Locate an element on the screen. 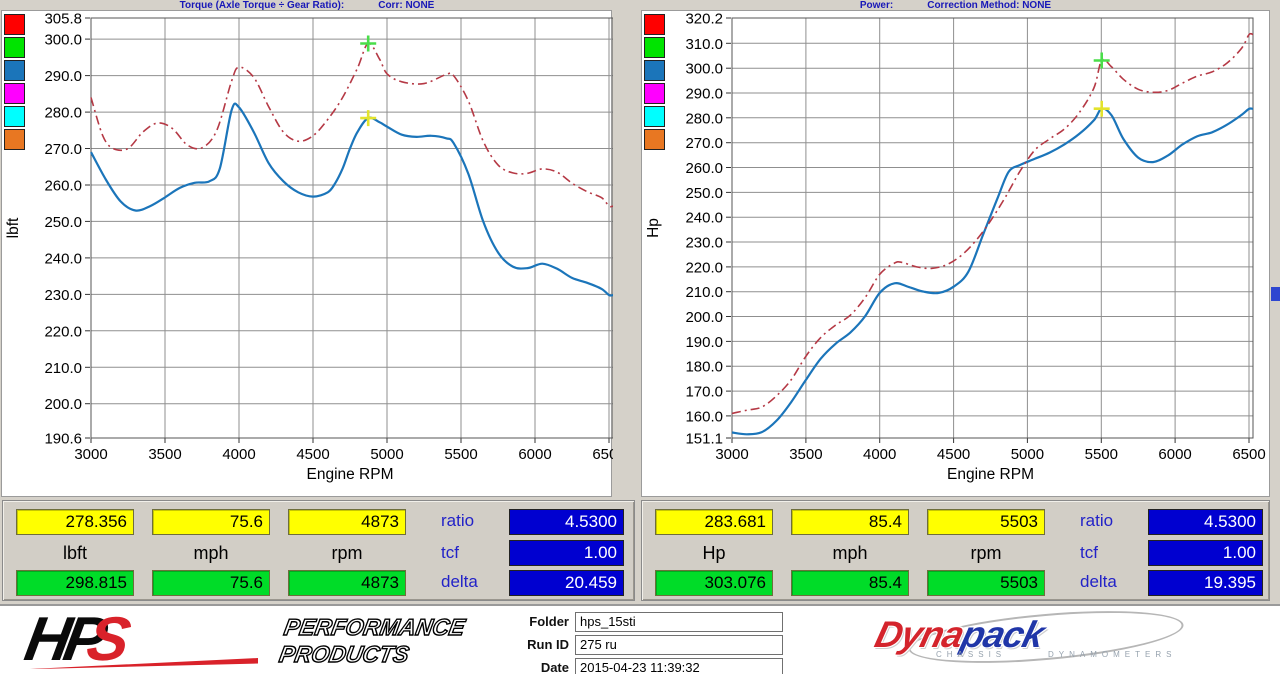 This screenshot has width=1280, height=674. svg-text: 180.0 is located at coordinates (704, 367).